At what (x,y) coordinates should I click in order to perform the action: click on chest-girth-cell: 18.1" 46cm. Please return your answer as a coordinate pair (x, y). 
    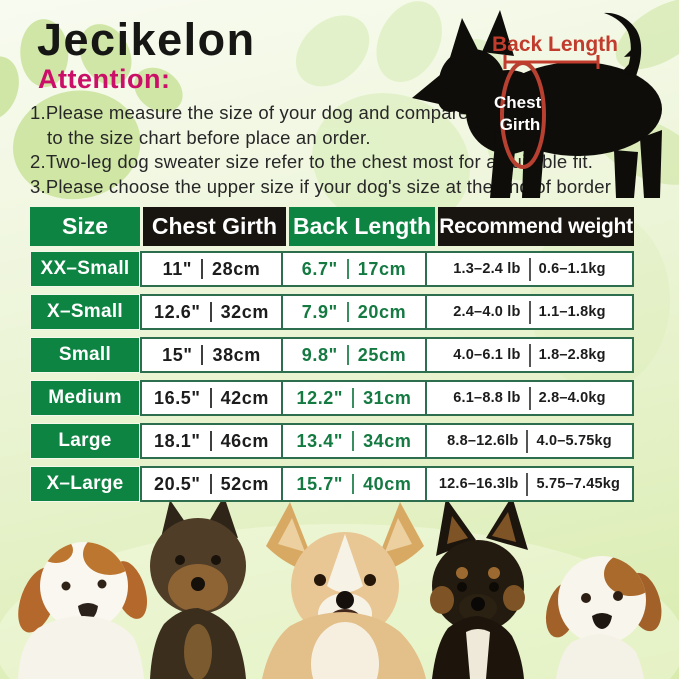
    Looking at the image, I should click on (212, 441).